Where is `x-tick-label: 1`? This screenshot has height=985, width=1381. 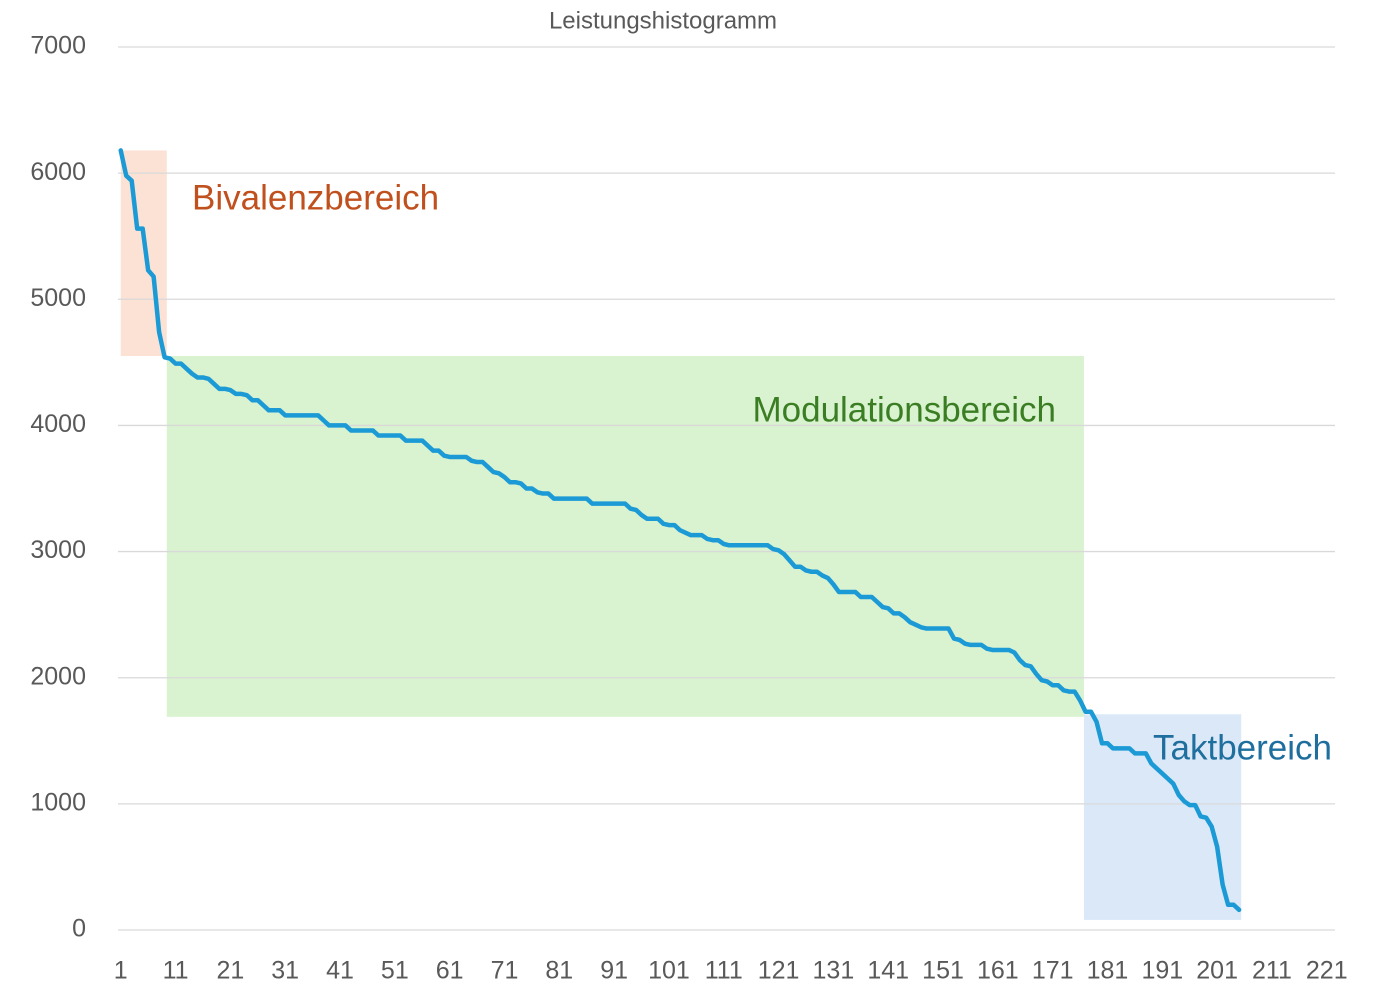
x-tick-label: 1 is located at coordinates (121, 971).